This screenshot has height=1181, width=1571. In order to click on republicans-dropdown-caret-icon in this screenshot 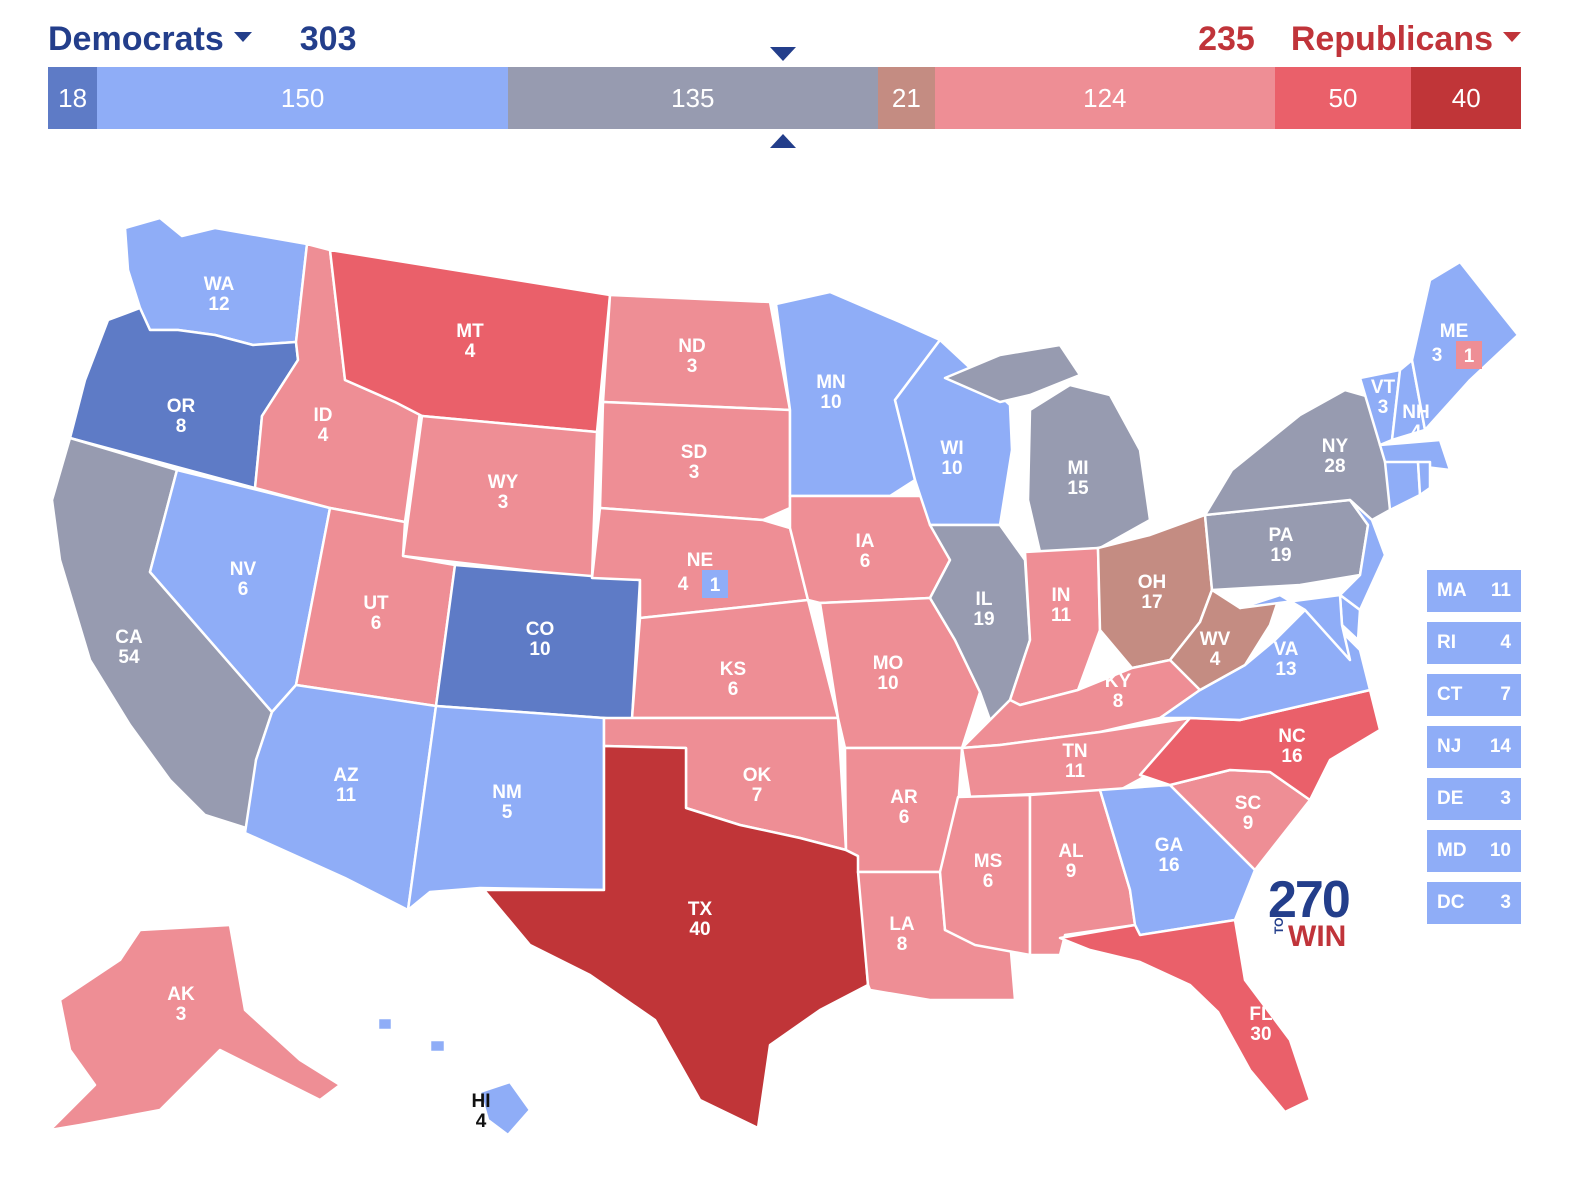, I will do `click(1512, 37)`.